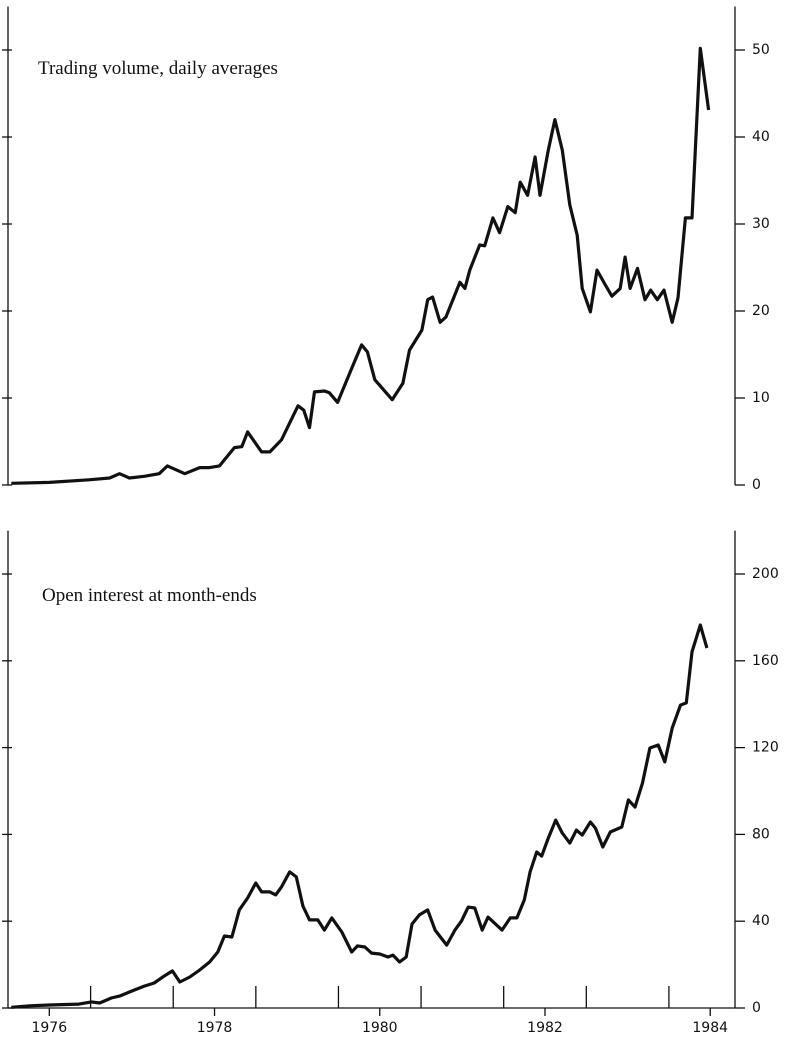 This screenshot has width=791, height=1040. What do you see at coordinates (761, 50) in the screenshot?
I see `y-tick-label: 50` at bounding box center [761, 50].